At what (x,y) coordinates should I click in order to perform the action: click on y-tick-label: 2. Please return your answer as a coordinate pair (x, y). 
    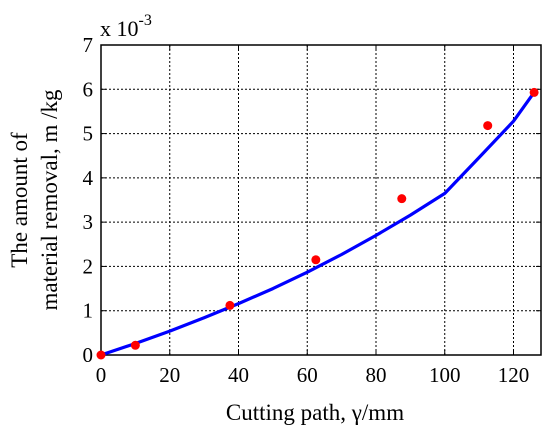
    Looking at the image, I should click on (88, 266).